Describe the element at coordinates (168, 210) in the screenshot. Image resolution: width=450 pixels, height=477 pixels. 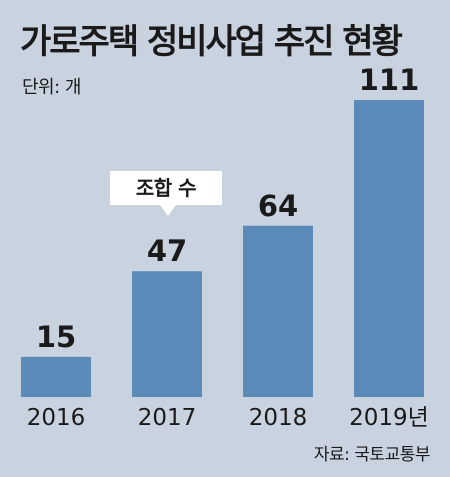
I see `callout-pointer` at that location.